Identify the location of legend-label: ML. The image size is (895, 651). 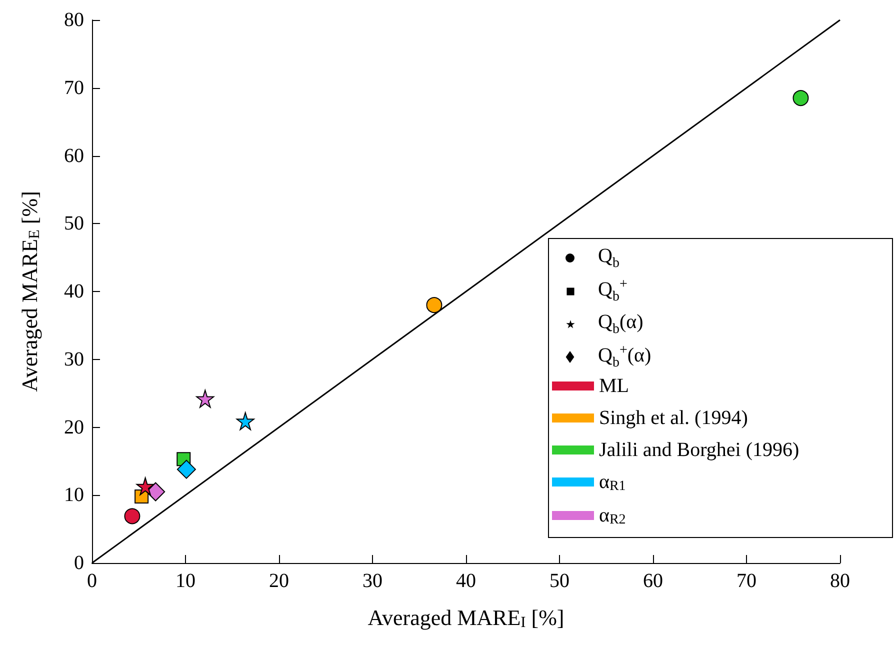
(614, 386).